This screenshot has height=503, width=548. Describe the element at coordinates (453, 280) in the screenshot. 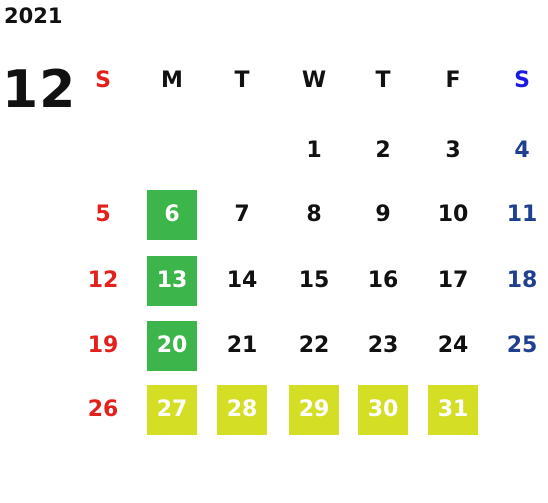

I see `day-cell: 17` at that location.